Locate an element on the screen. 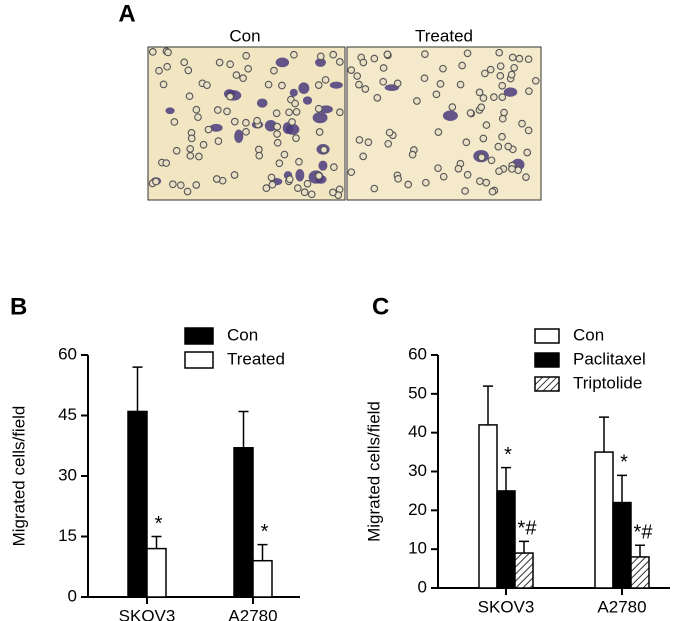 The image size is (685, 621). y-tick-label: 30 is located at coordinates (417, 470).